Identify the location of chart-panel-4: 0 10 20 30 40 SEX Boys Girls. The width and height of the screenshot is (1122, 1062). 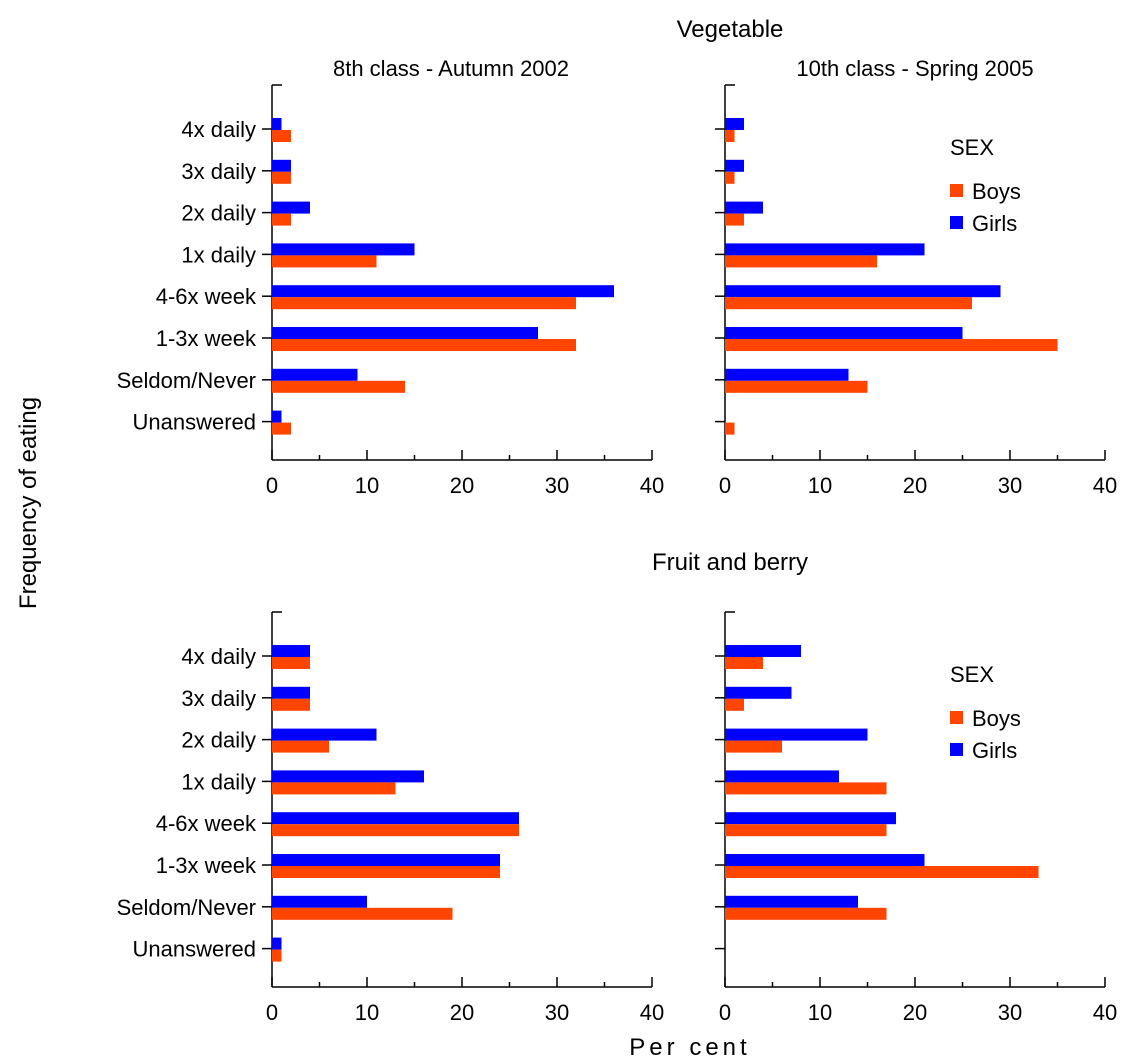
(916, 818).